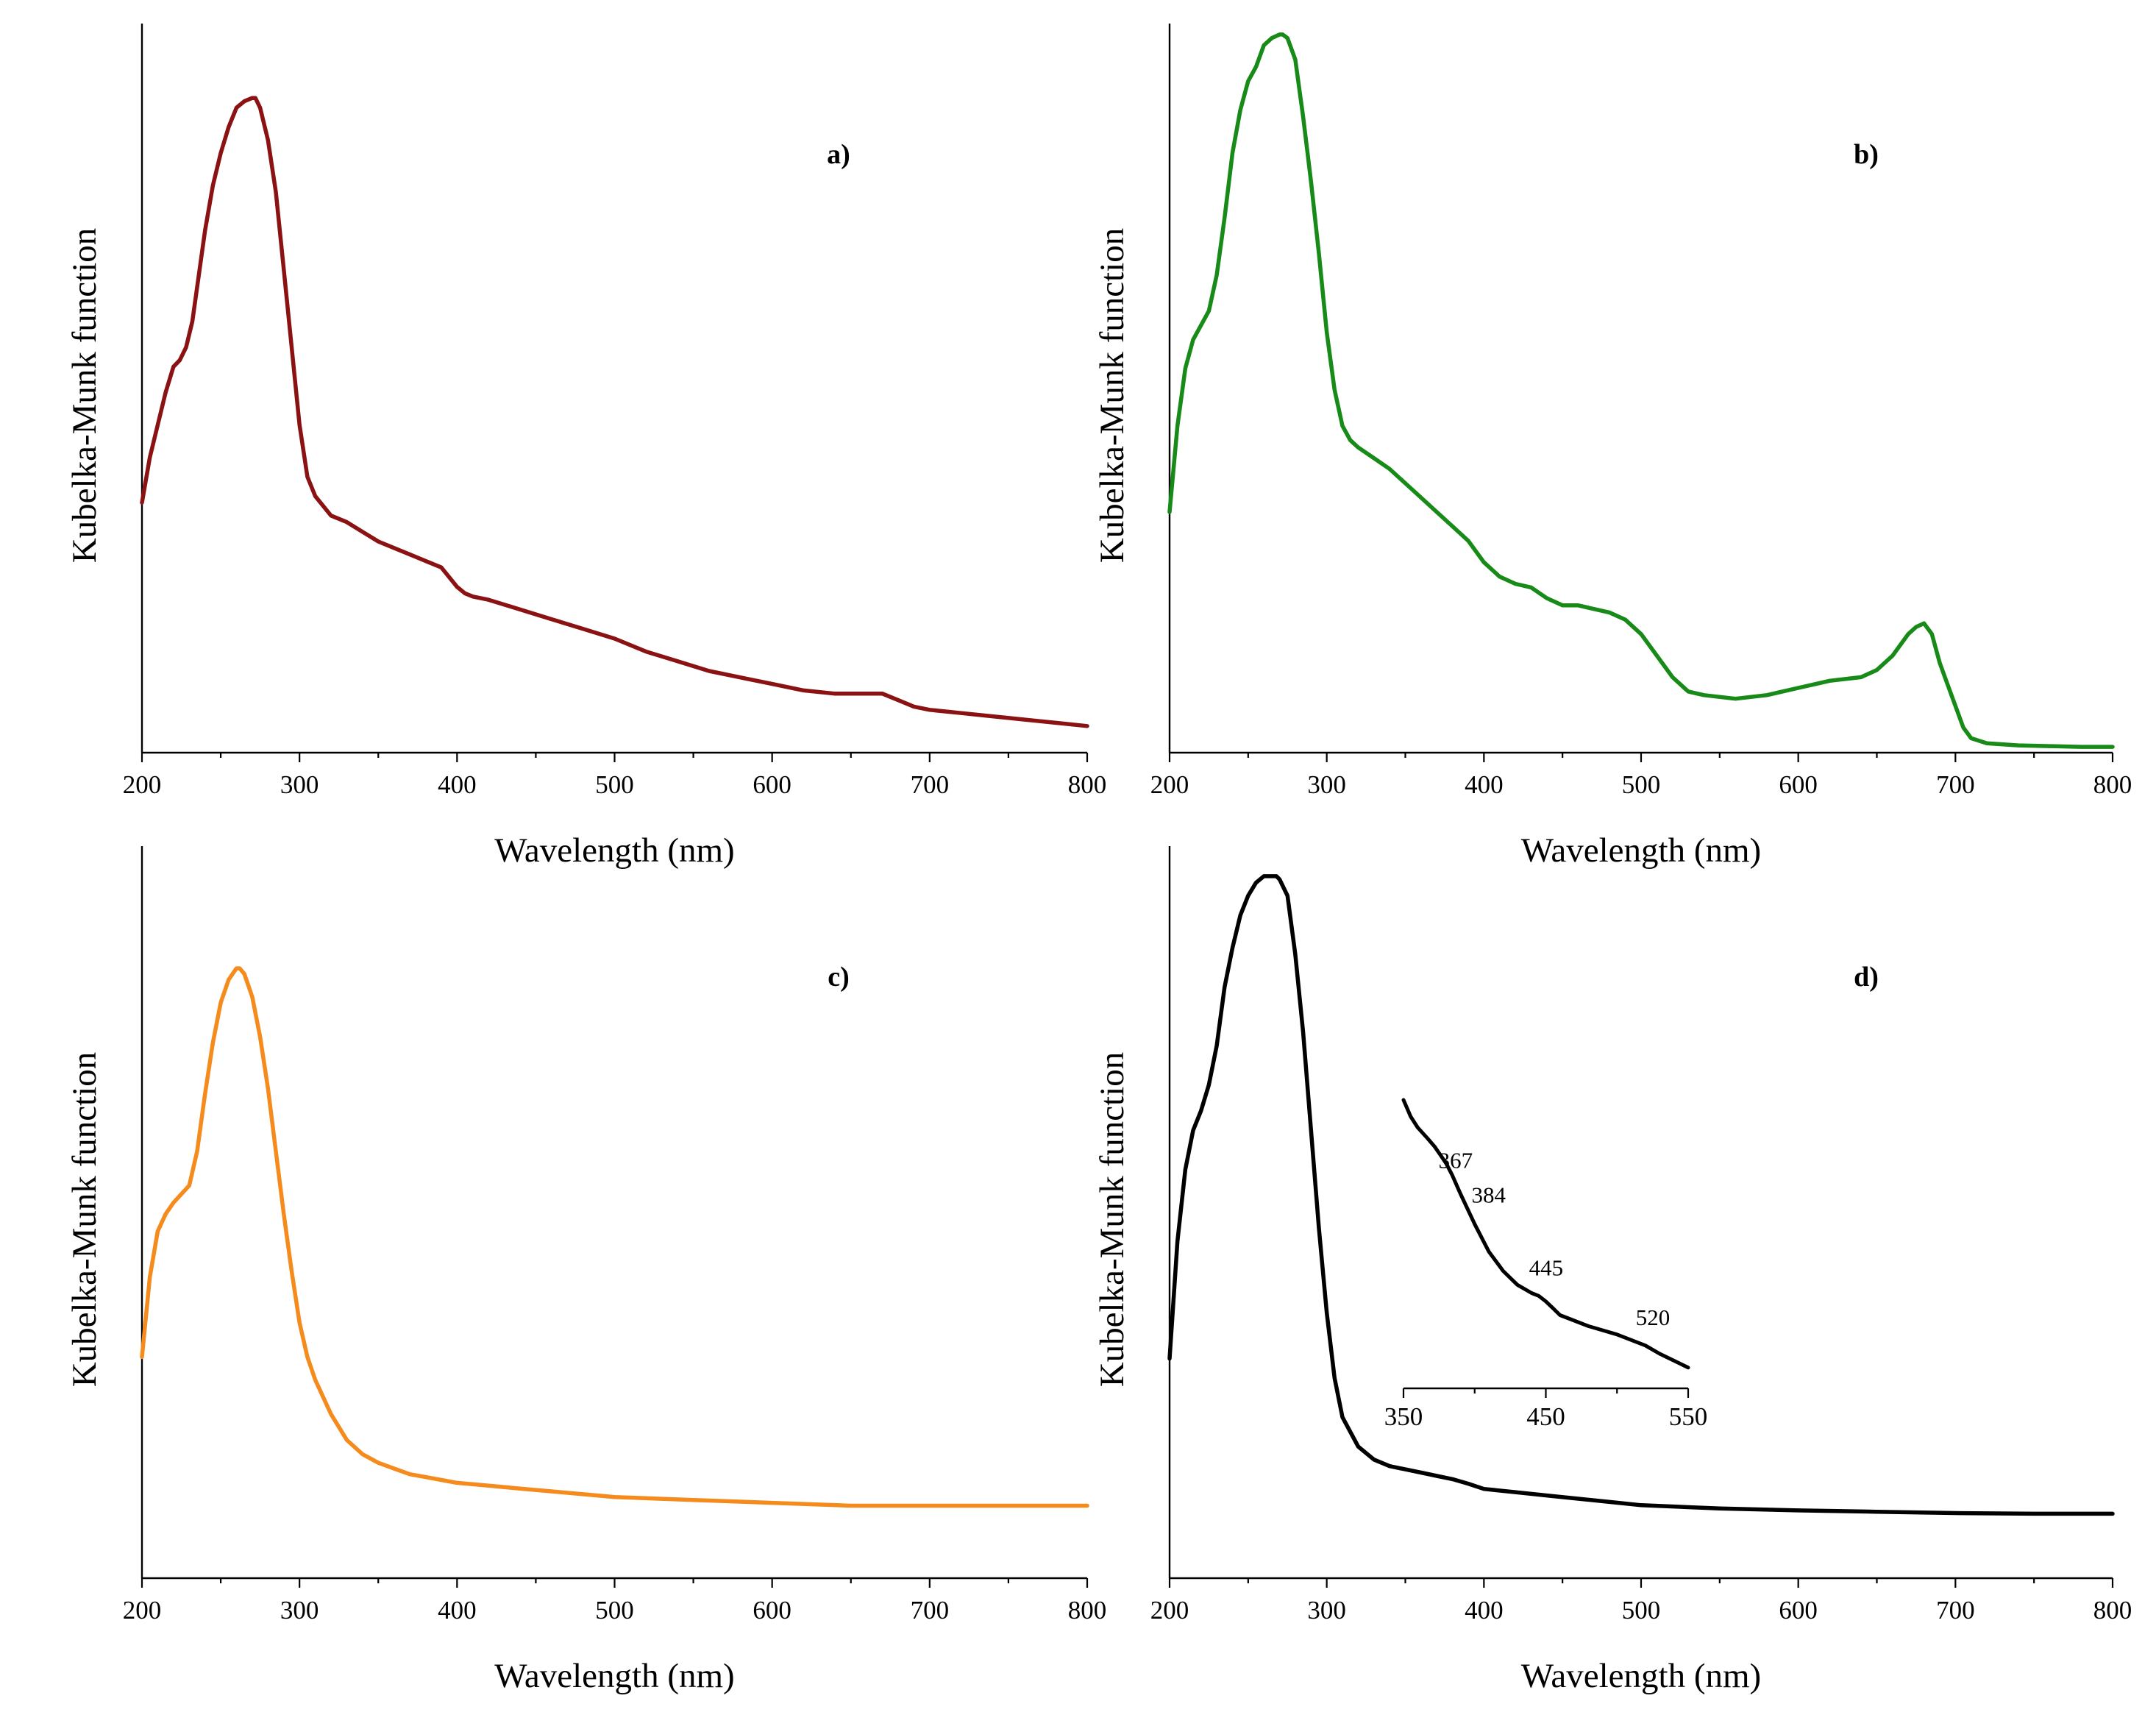  What do you see at coordinates (839, 977) in the screenshot?
I see `panel-label: c)` at bounding box center [839, 977].